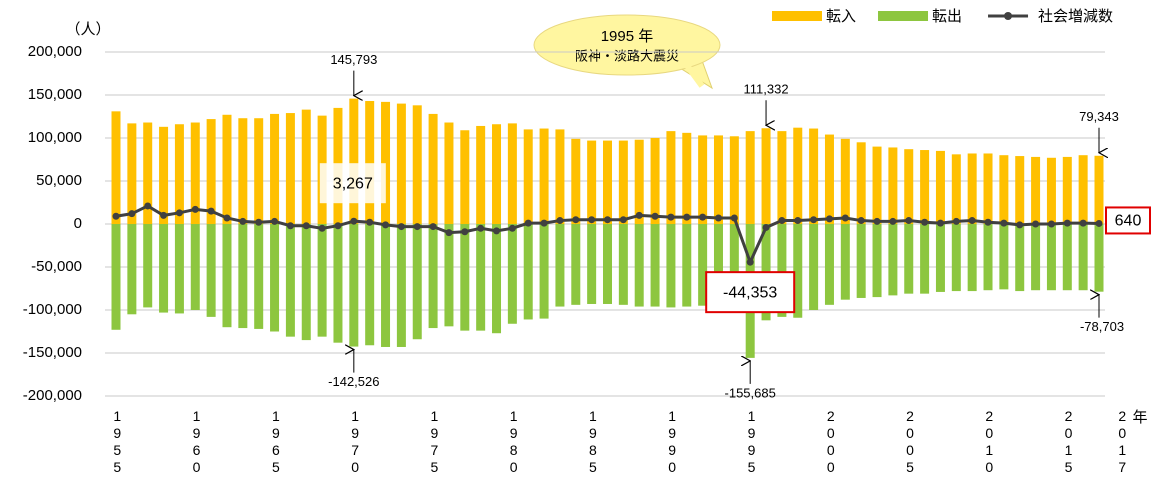  What do you see at coordinates (1102, 326) in the screenshot?
I see `data-label: -78,703` at bounding box center [1102, 326].